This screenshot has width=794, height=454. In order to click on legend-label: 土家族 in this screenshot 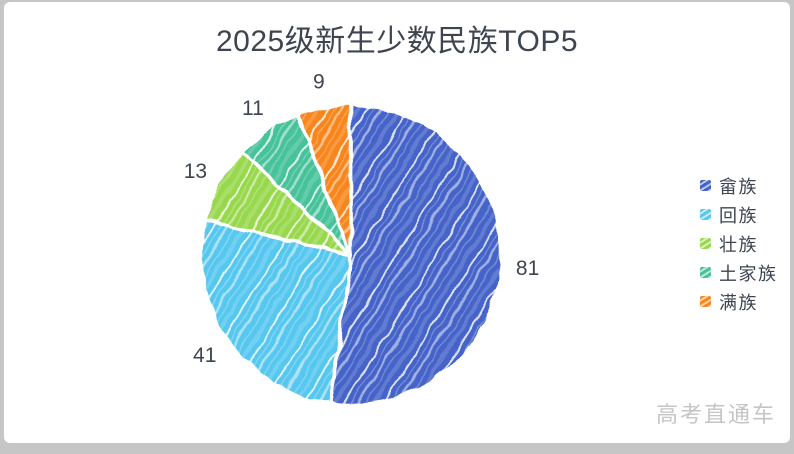, I will do `click(748, 273)`.